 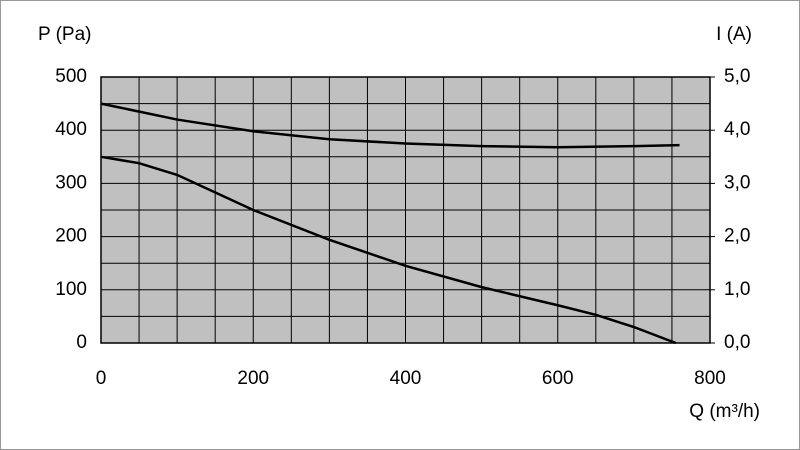 I want to click on y2-tick-label: 2,0, so click(x=737, y=236).